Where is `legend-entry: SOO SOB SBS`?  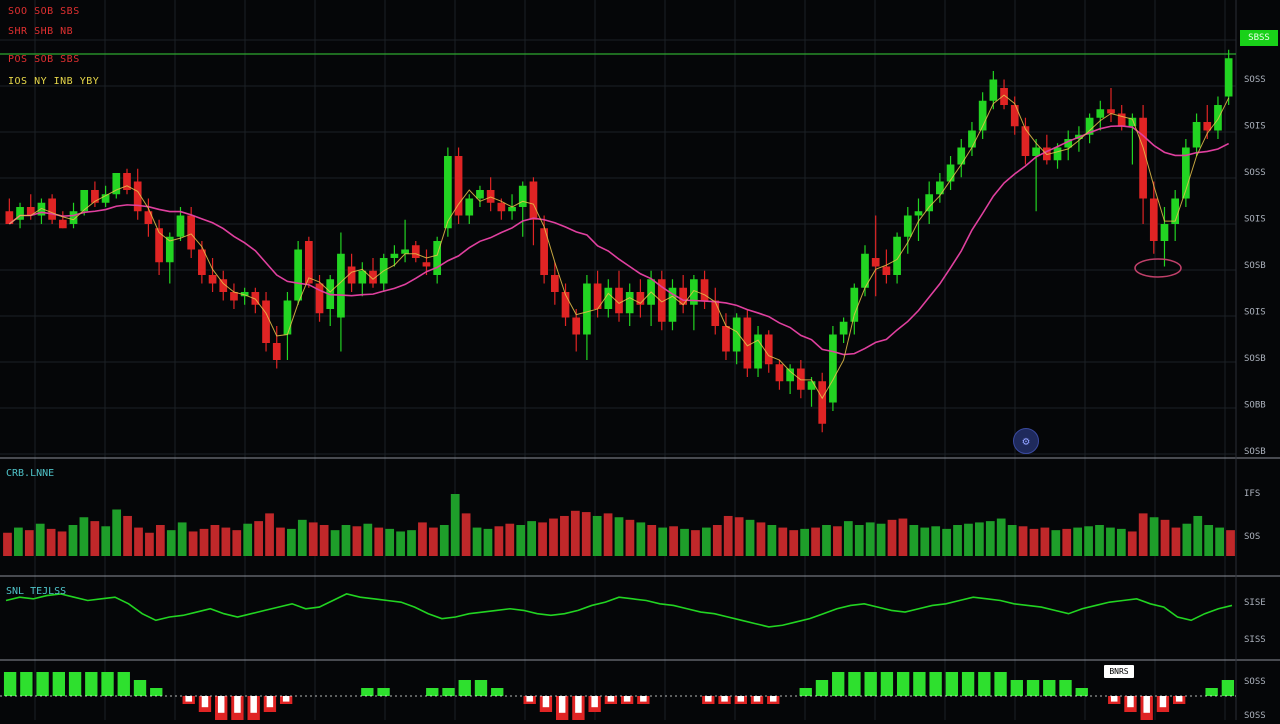 legend-entry: SOO SOB SBS is located at coordinates (44, 11).